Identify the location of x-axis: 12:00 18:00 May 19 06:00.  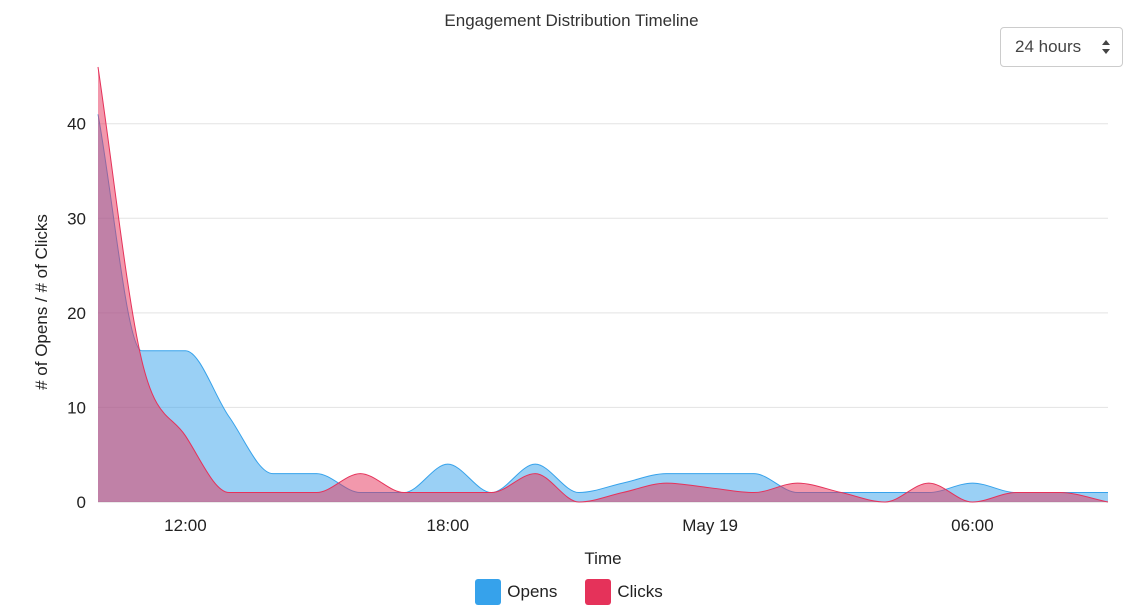
(579, 525).